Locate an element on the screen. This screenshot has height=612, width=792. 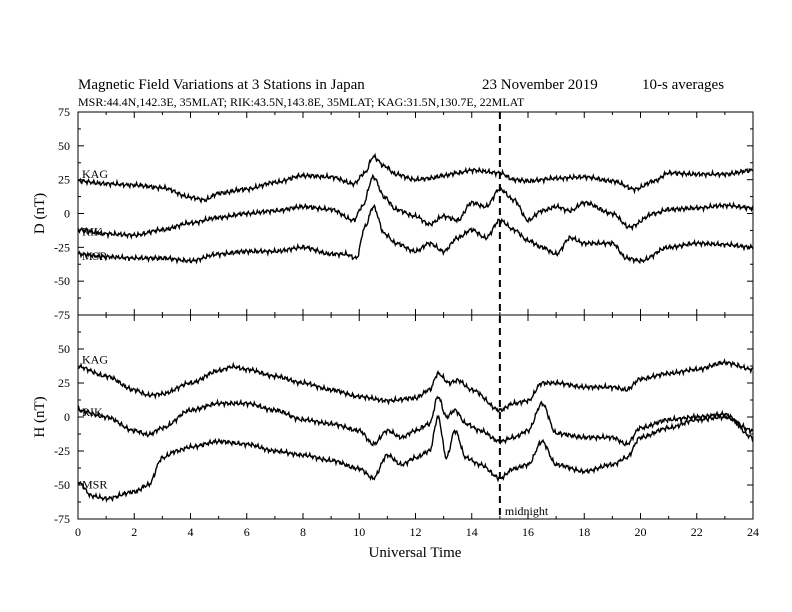
chart-averaging: 10-s averages is located at coordinates (683, 85).